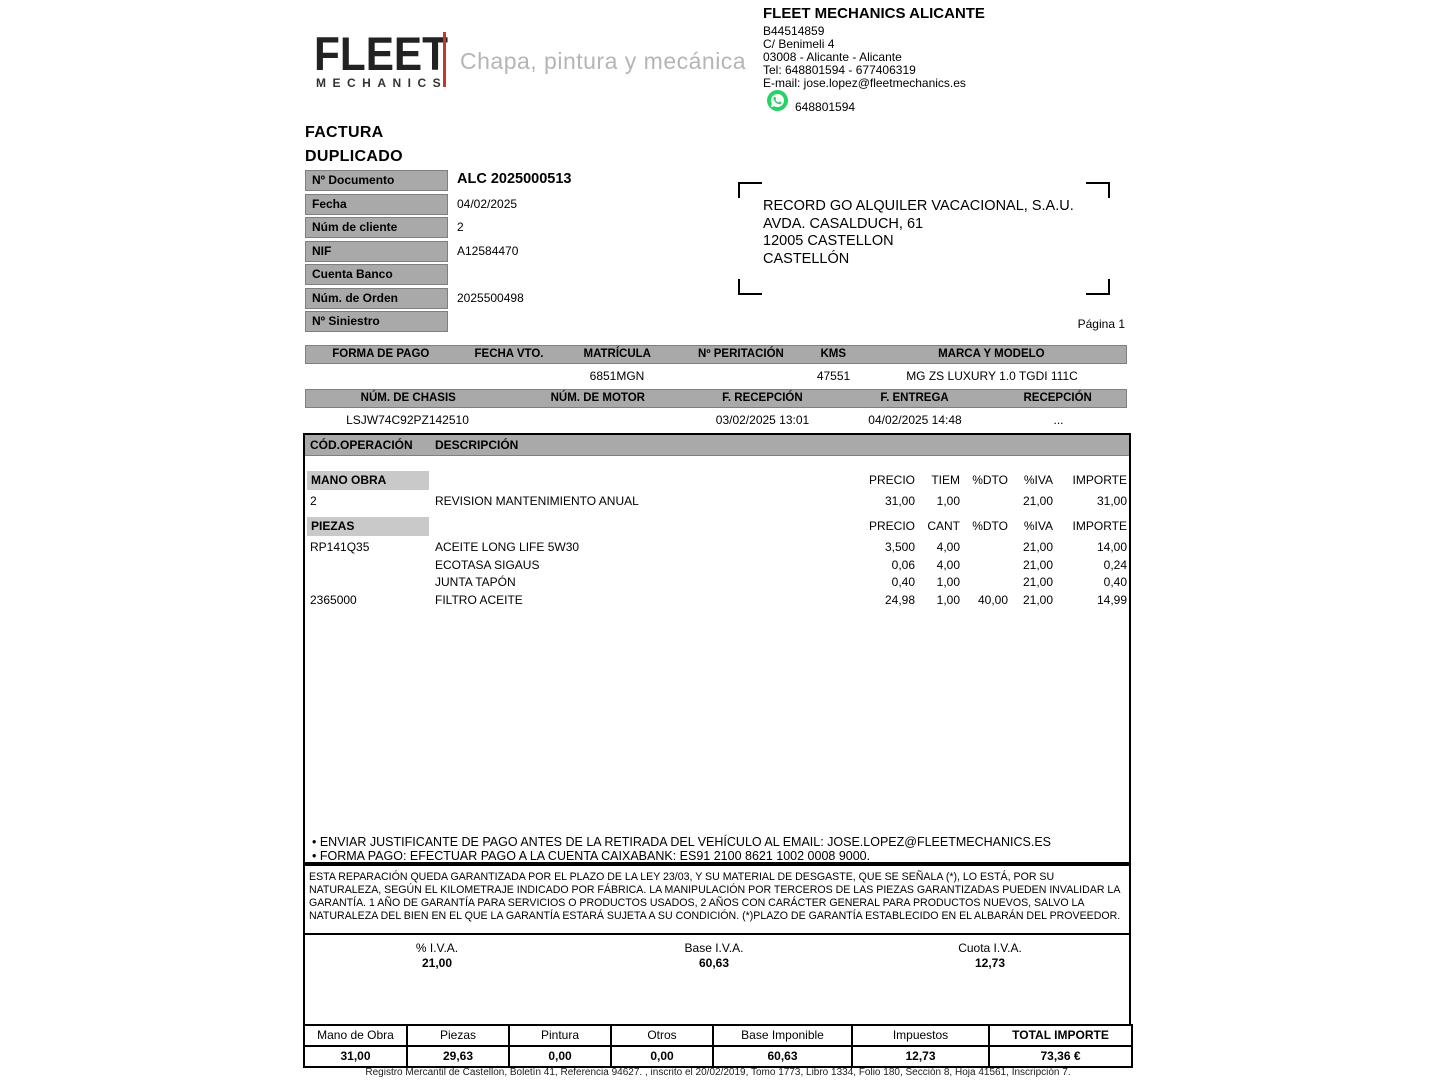  What do you see at coordinates (487, 203) in the screenshot?
I see `document-date: 04/02/2025` at bounding box center [487, 203].